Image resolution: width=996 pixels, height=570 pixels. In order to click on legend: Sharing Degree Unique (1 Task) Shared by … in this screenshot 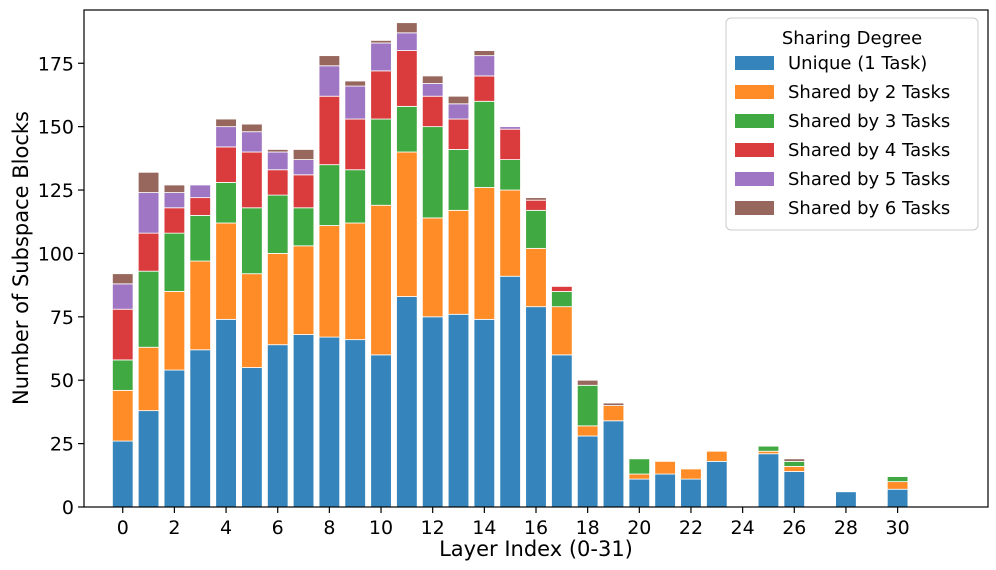, I will do `click(852, 124)`.